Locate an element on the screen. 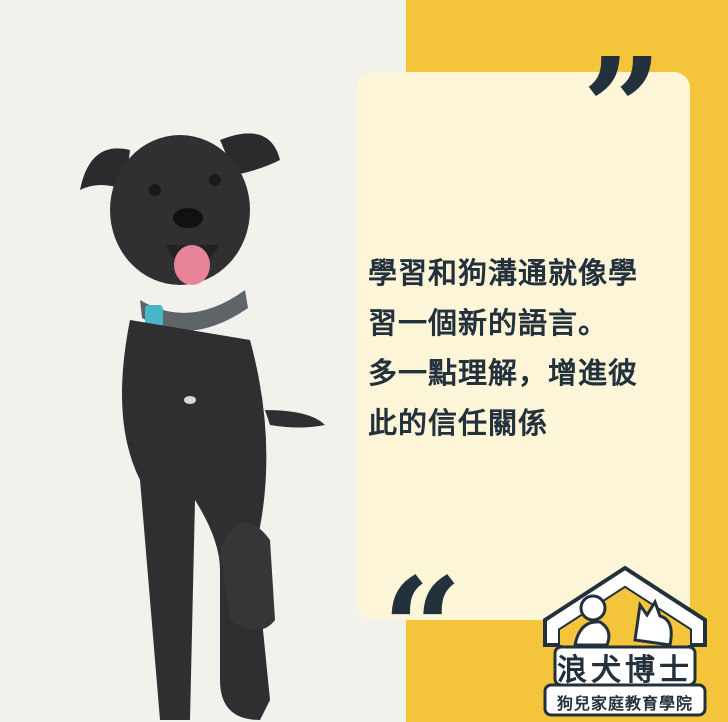 The image size is (728, 722). brand-name: 浪犬博士 is located at coordinates (625, 670).